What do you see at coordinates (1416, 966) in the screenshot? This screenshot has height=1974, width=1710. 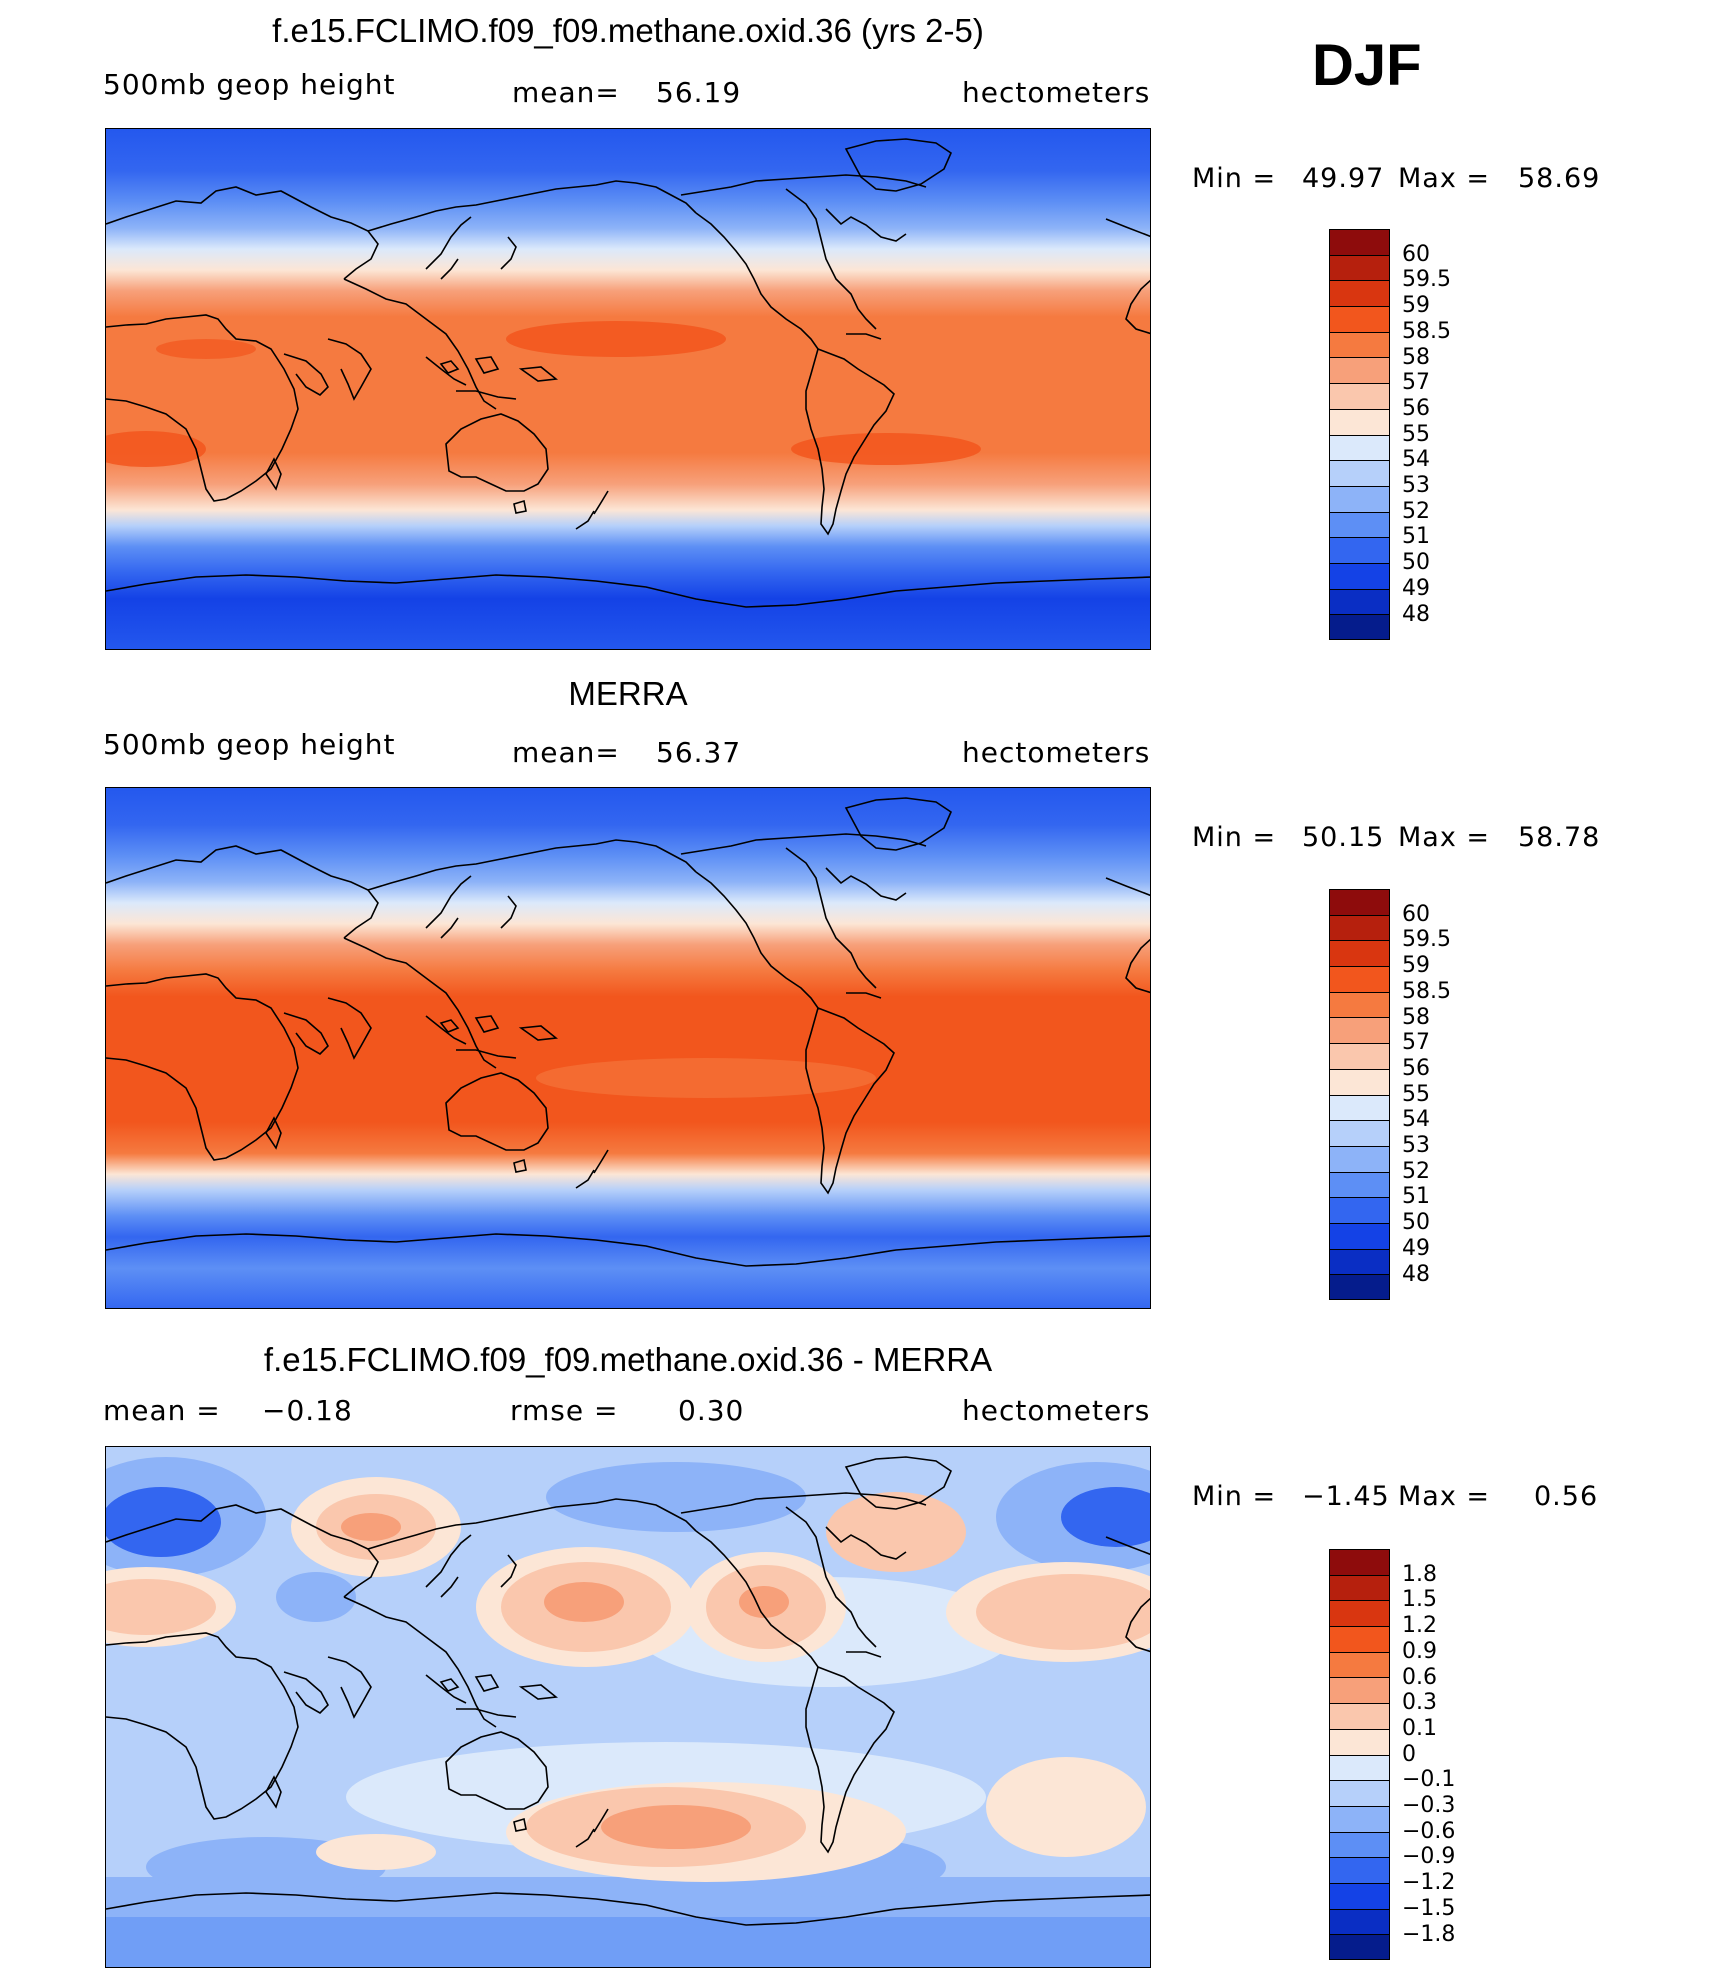 I see `colorbar-tick-label: 59` at bounding box center [1416, 966].